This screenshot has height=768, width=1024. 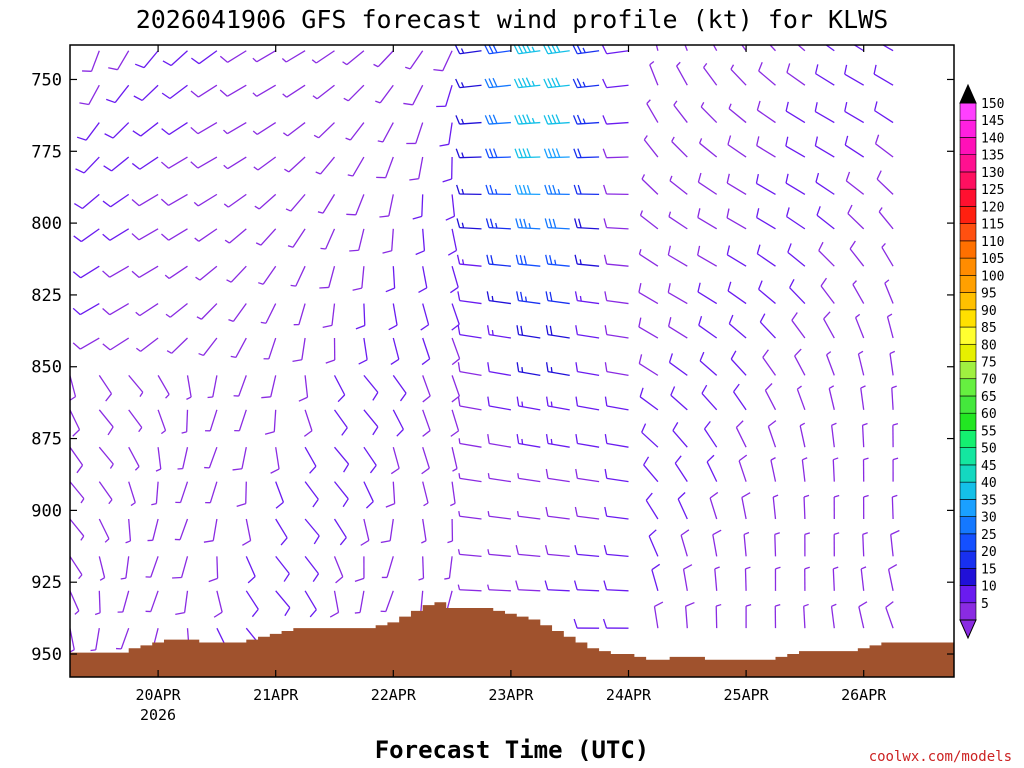 I want to click on terrain-fill, so click(x=512, y=639).